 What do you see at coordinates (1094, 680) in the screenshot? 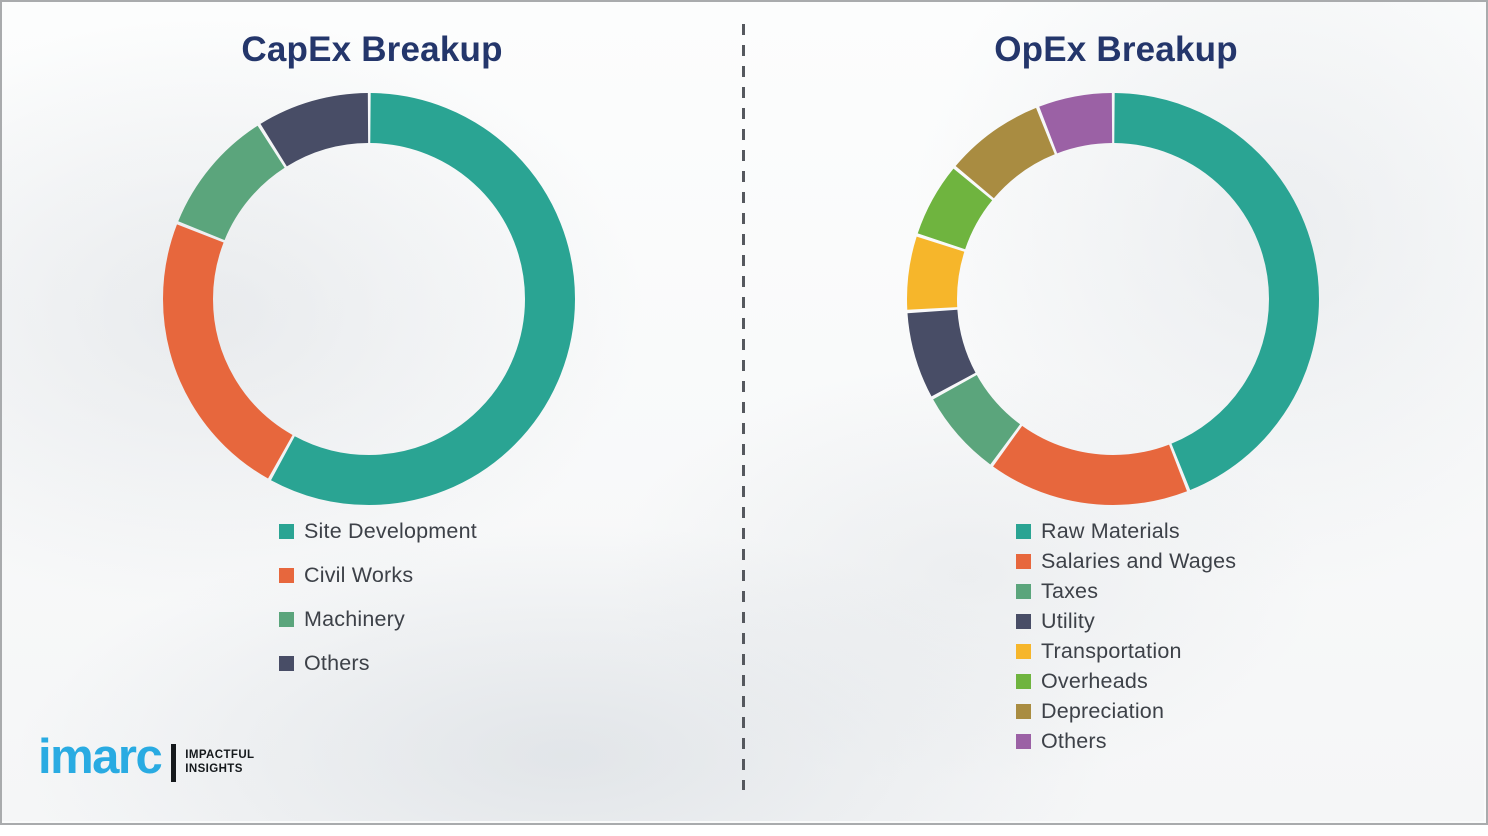
I see `legend-label-overheads: Overheads` at bounding box center [1094, 680].